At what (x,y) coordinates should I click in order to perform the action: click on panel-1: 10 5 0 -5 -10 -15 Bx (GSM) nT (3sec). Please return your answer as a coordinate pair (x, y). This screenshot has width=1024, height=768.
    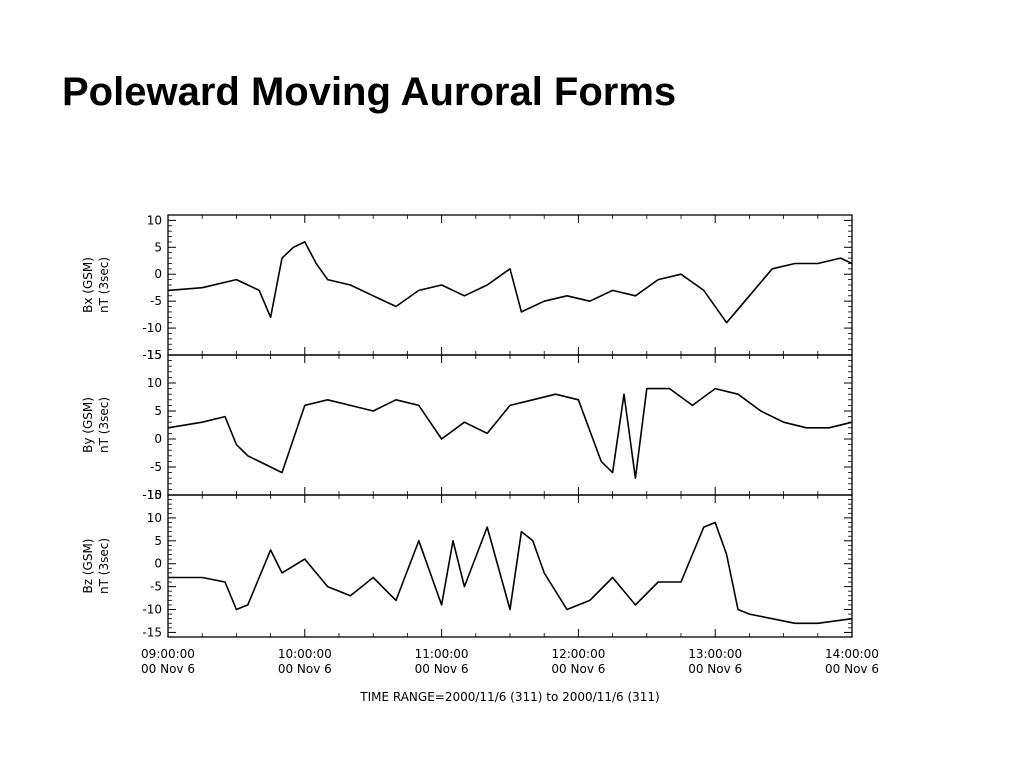
    Looking at the image, I should click on (467, 287).